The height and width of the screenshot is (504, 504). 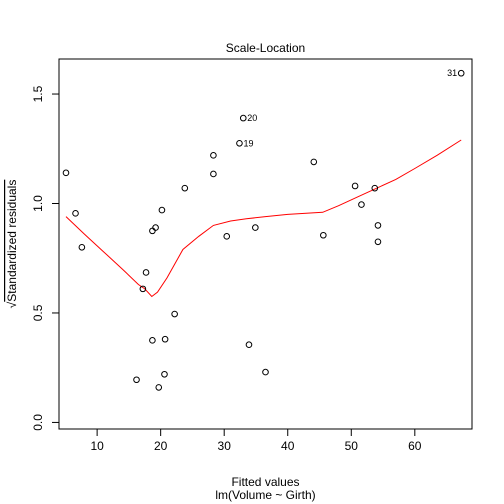 What do you see at coordinates (38, 93) in the screenshot?
I see `y-tick-label: 1.5` at bounding box center [38, 93].